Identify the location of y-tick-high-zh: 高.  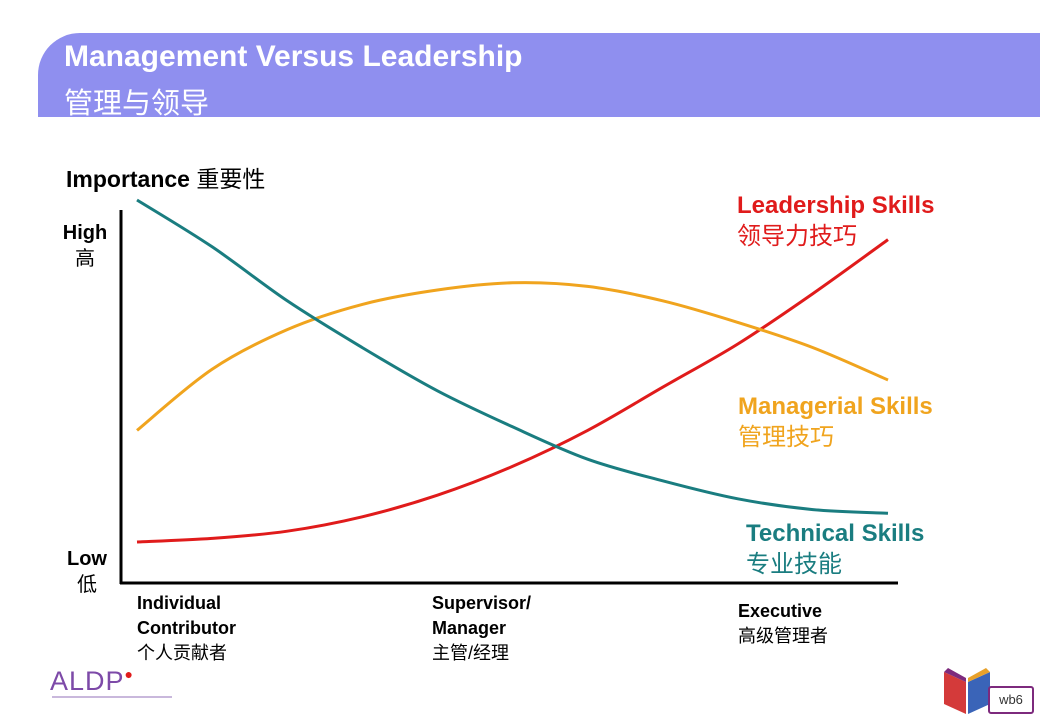
(85, 259).